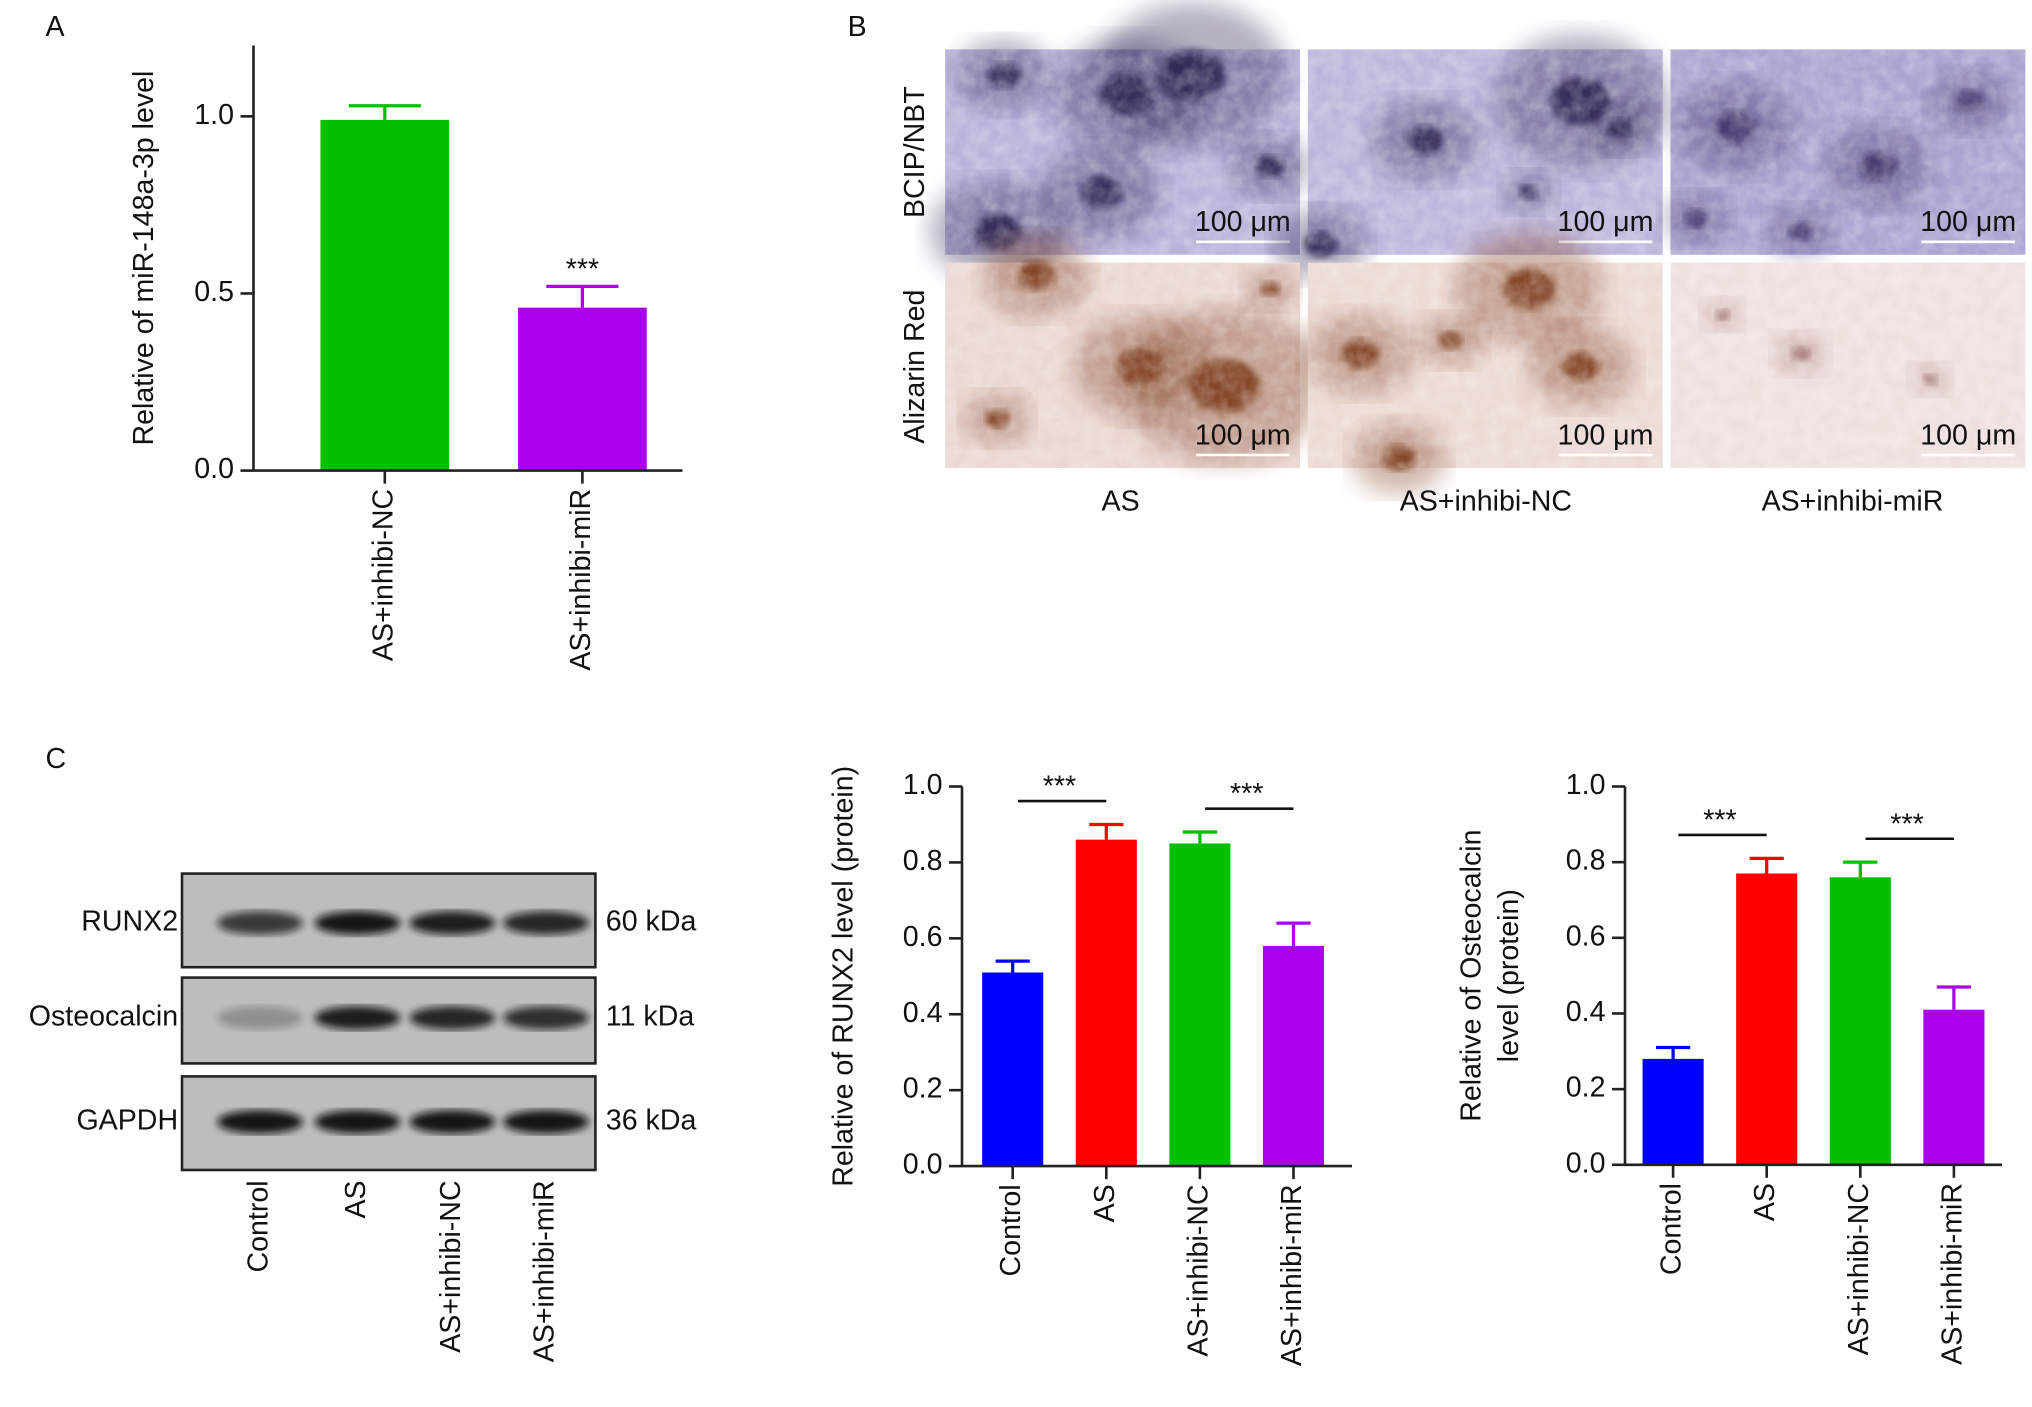 Image resolution: width=2032 pixels, height=1407 pixels. What do you see at coordinates (1121, 502) in the screenshot?
I see `micrograph-column-label: AS` at bounding box center [1121, 502].